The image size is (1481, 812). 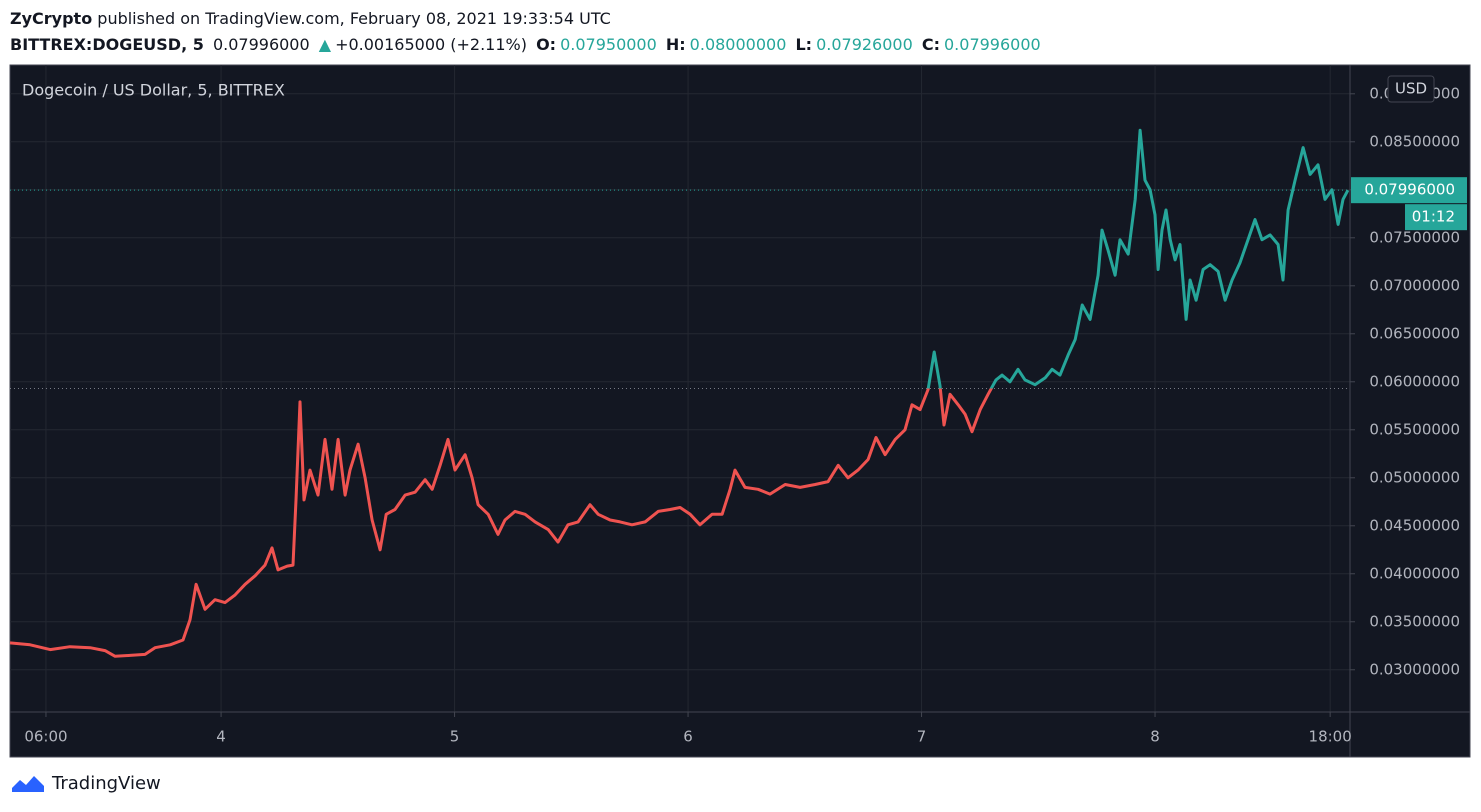 I want to click on y-tick-label: 0.04000000, so click(x=1414, y=573).